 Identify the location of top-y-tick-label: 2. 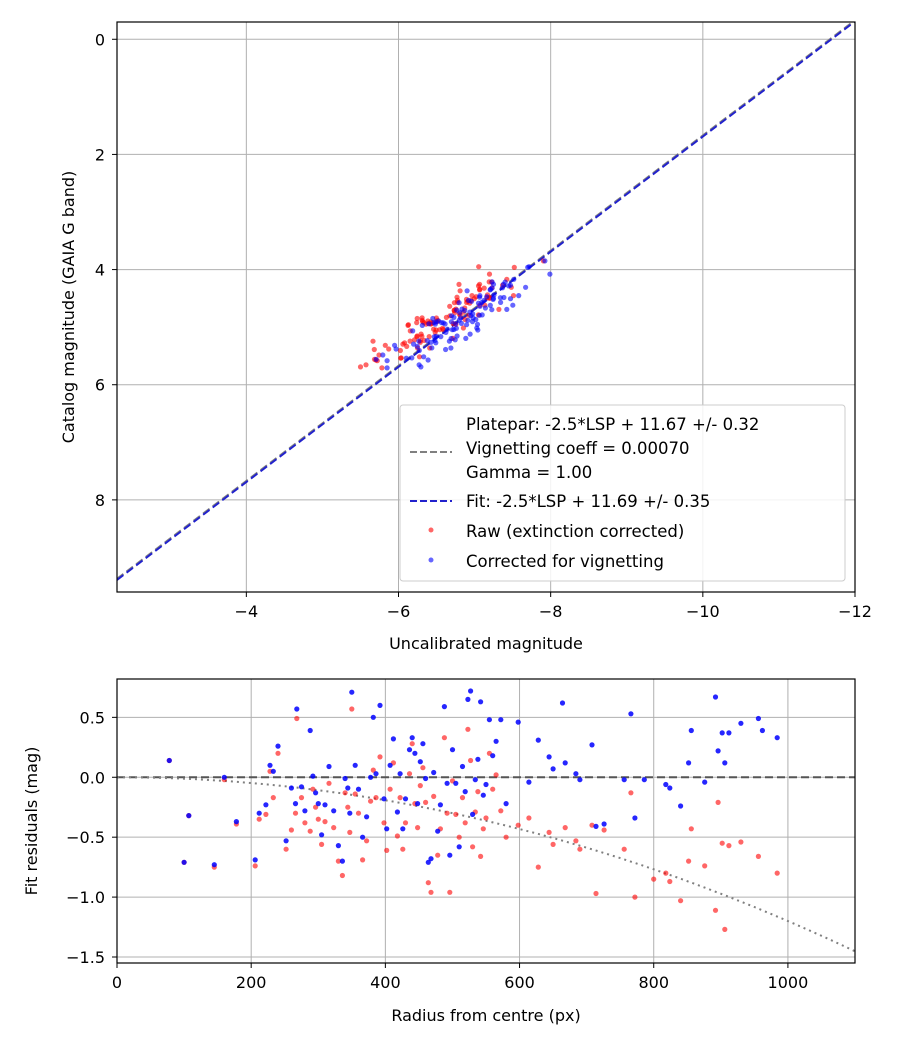
(100, 154).